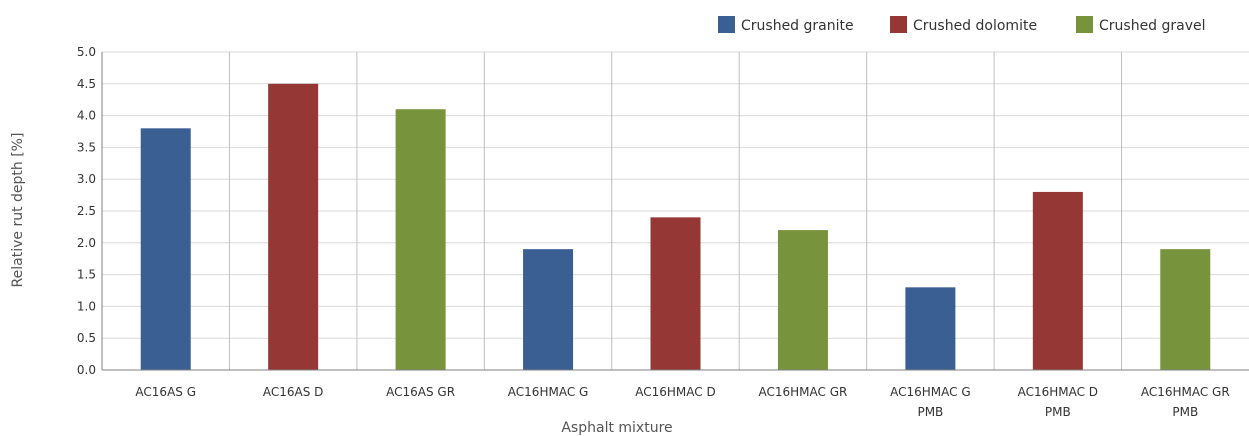  What do you see at coordinates (930, 402) in the screenshot?
I see `x-category-label: AC16HMAC G PMB` at bounding box center [930, 402].